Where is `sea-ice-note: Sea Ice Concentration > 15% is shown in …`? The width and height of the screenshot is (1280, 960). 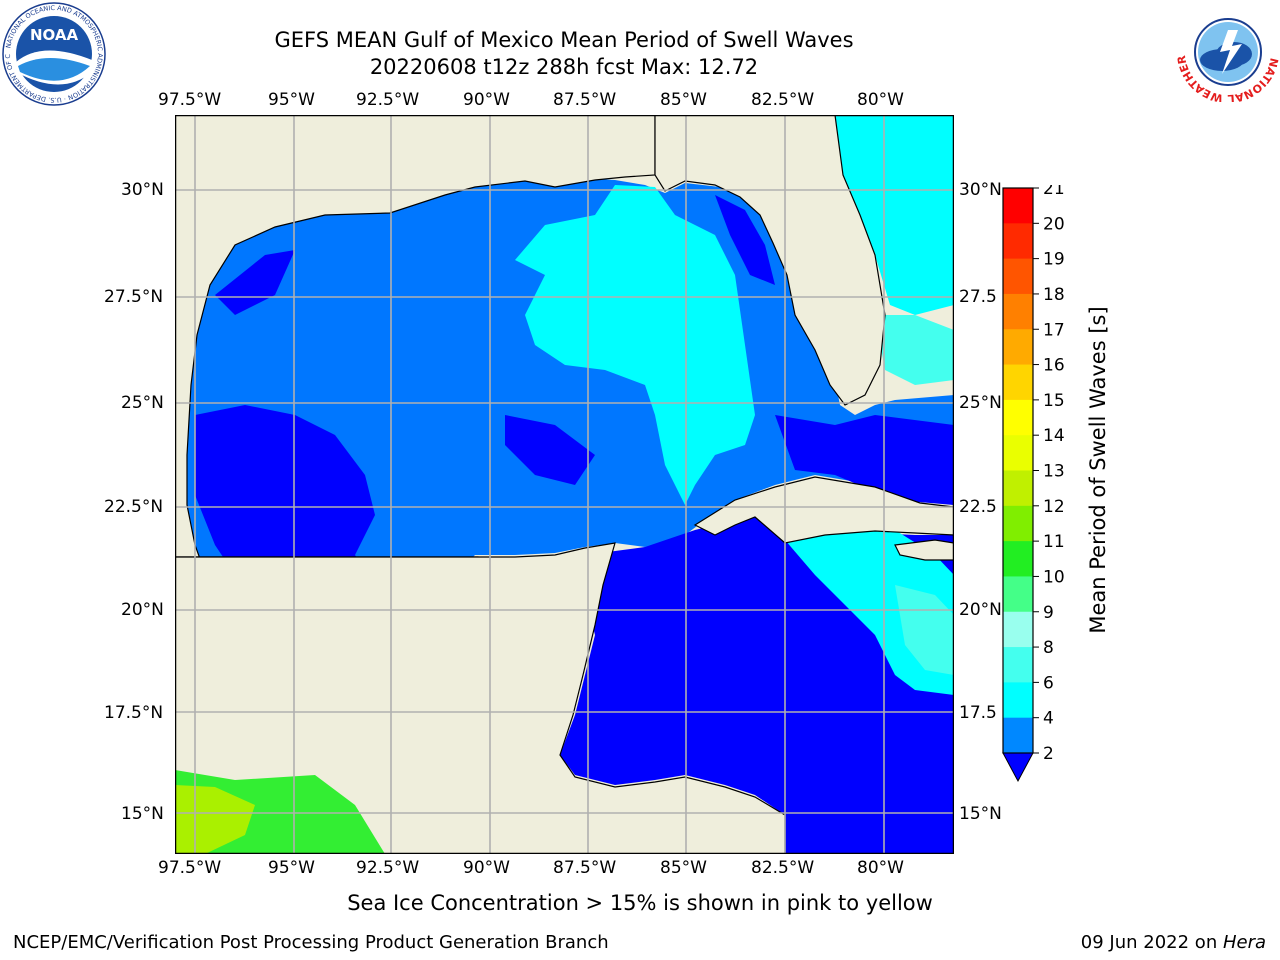 sea-ice-note: Sea Ice Concentration > 15% is shown in … is located at coordinates (640, 903).